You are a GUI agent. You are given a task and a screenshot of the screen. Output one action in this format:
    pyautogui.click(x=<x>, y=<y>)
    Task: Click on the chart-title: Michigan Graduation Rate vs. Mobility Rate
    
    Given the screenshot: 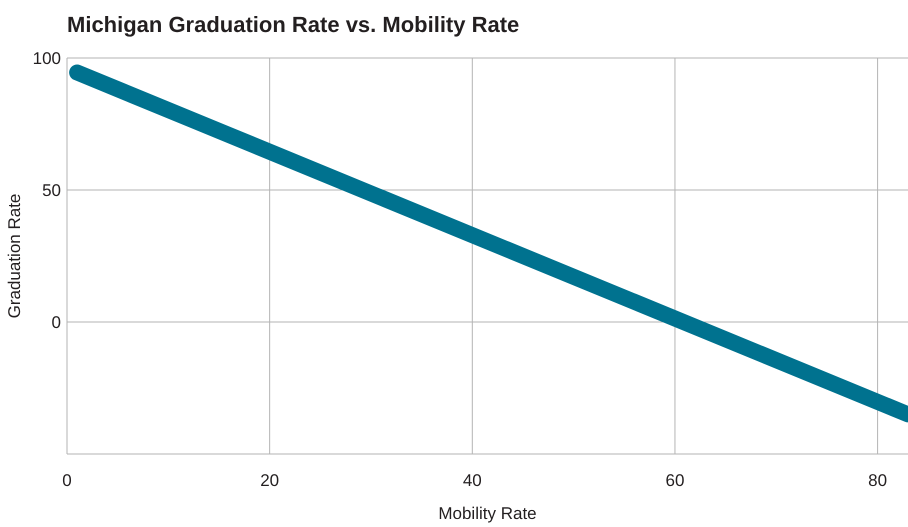 What is the action you would take?
    pyautogui.click(x=293, y=24)
    